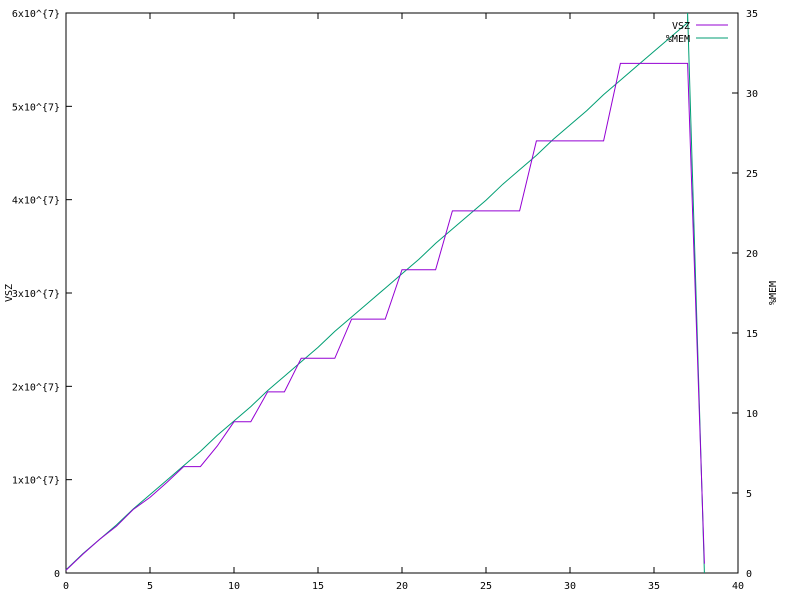  Describe the element at coordinates (654, 586) in the screenshot. I see `x-tick-label: 35` at that location.